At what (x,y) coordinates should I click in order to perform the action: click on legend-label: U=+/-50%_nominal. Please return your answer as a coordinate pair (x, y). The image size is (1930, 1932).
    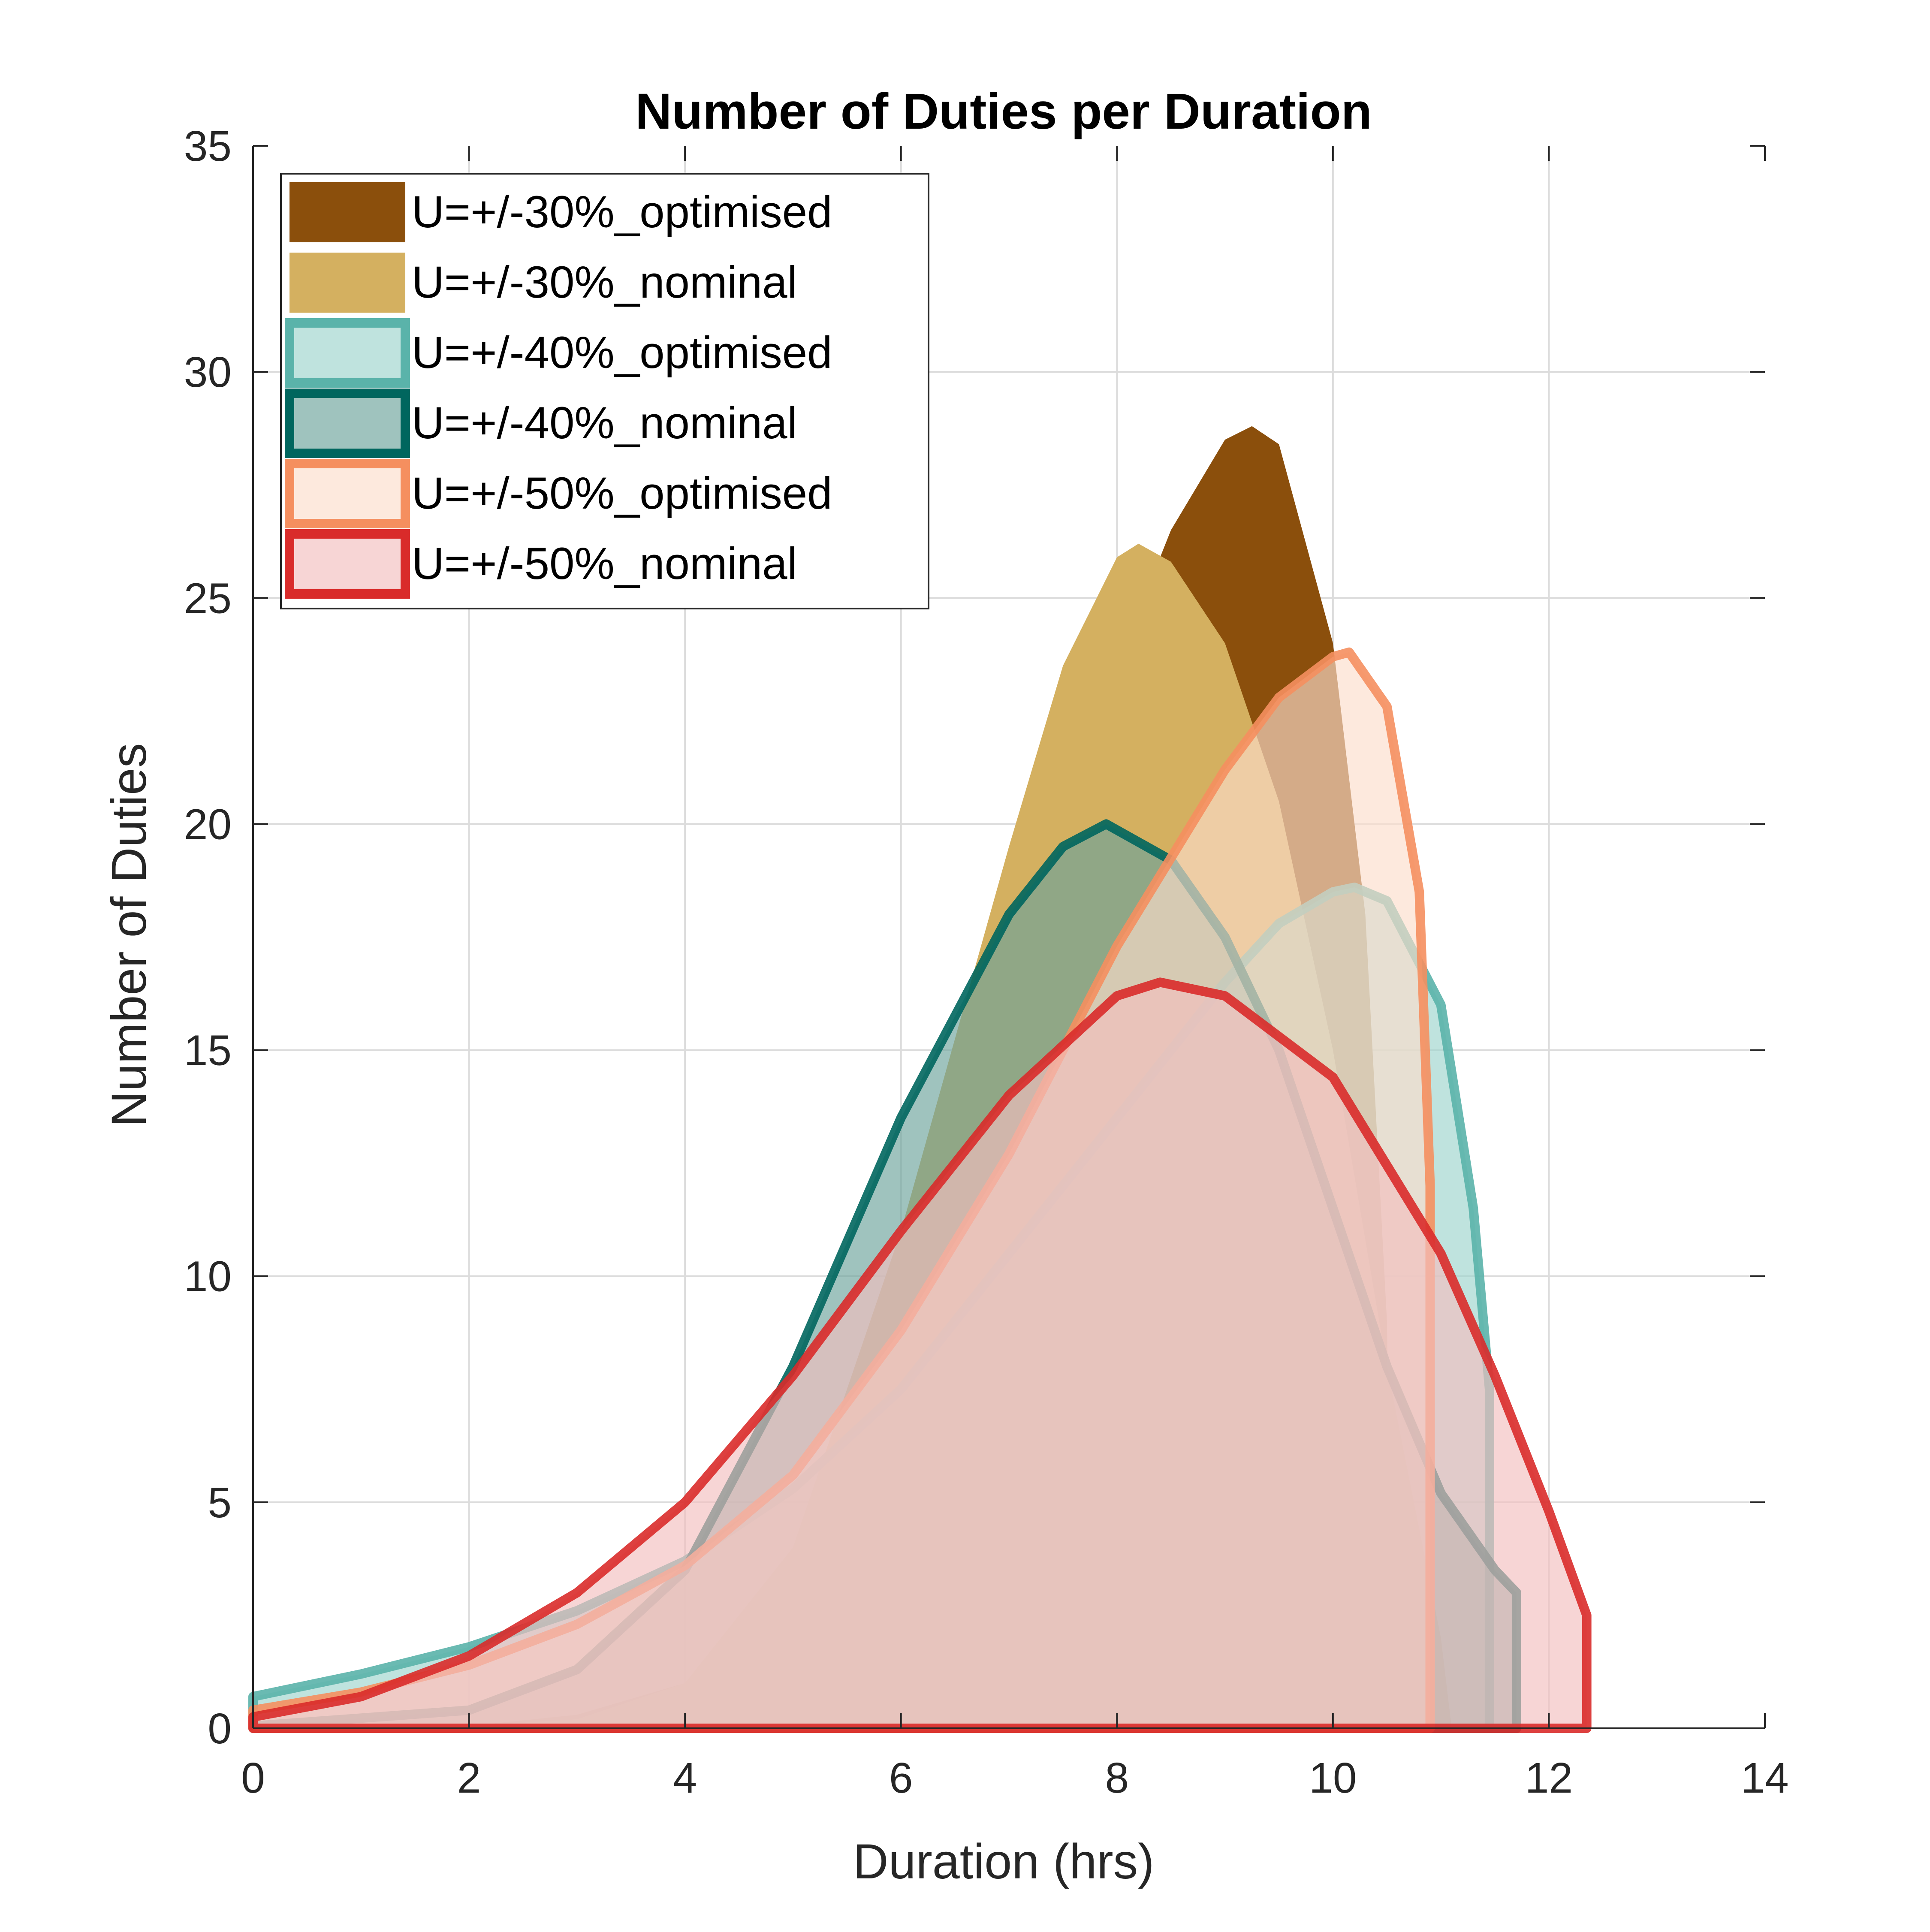
    Looking at the image, I should click on (604, 564).